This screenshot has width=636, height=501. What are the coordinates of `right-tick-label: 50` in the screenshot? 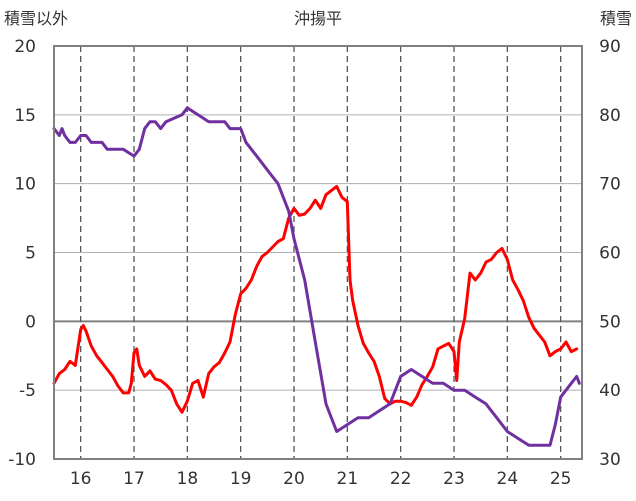 It's located at (610, 322).